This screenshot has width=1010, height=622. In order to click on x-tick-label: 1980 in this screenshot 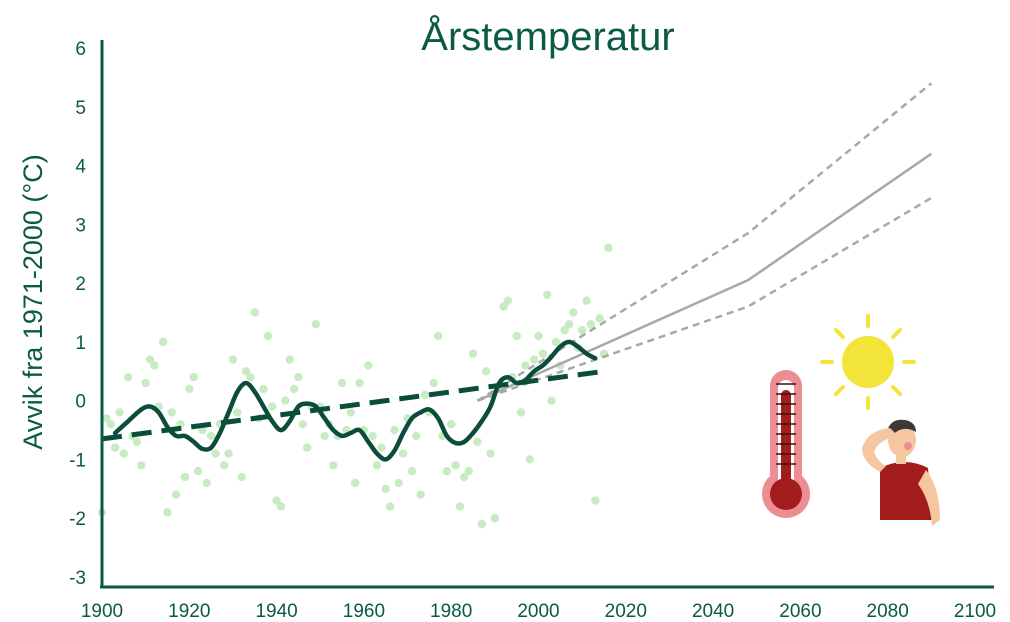, I will do `click(451, 611)`.